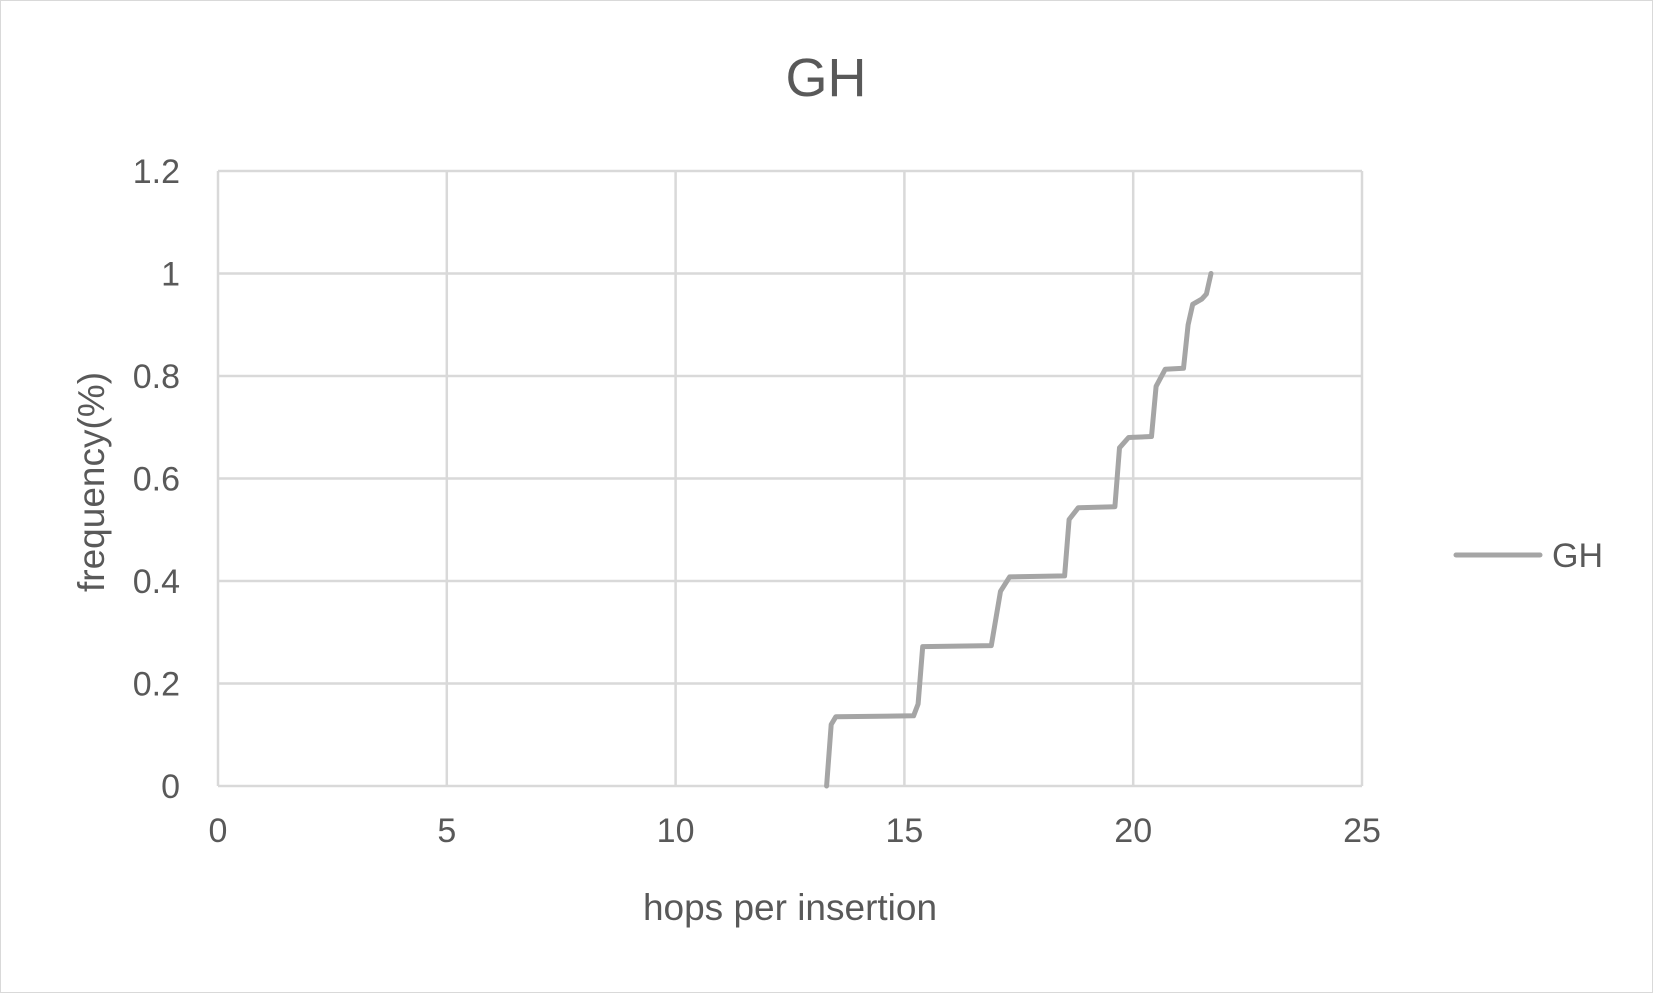  I want to click on y-tick-label: 0.4, so click(156, 582).